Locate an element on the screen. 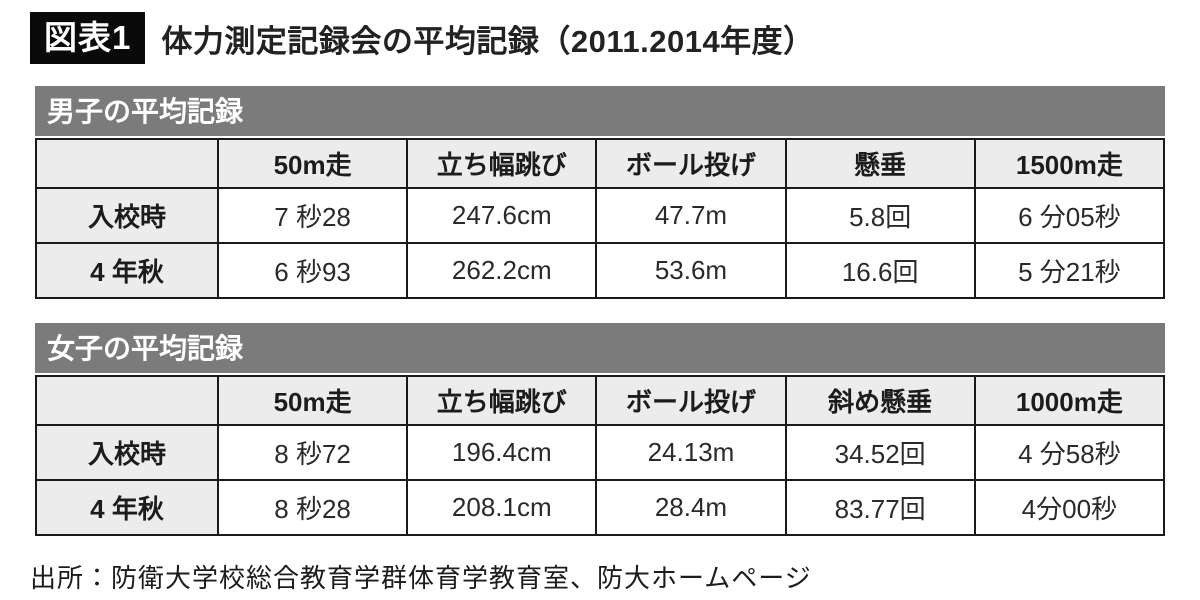 The width and height of the screenshot is (1200, 600). men-row2-label: 4 年秋 is located at coordinates (127, 270).